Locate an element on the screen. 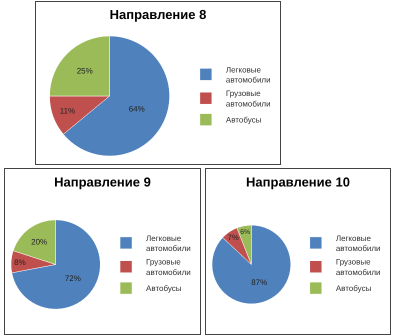 The height and width of the screenshot is (336, 393). data-label: 20% is located at coordinates (39, 241).